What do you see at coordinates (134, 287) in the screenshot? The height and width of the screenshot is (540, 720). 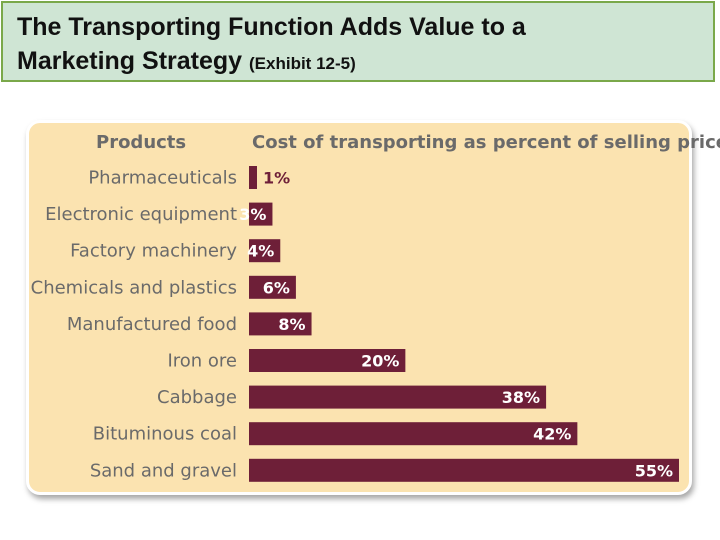 I see `category-label: Chemicals and plastics` at bounding box center [134, 287].